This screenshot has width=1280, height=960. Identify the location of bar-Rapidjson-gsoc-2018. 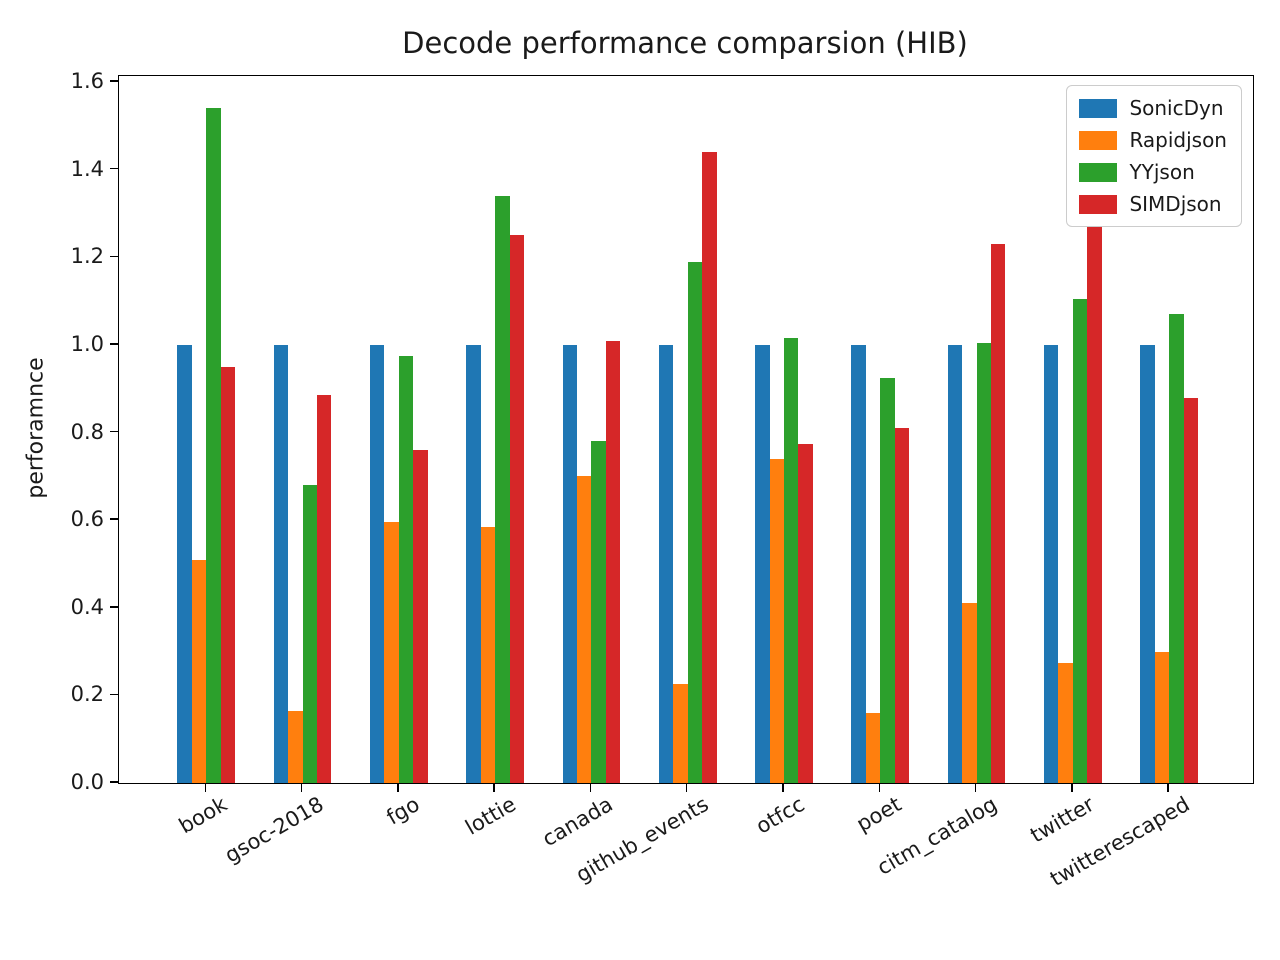
(295, 746).